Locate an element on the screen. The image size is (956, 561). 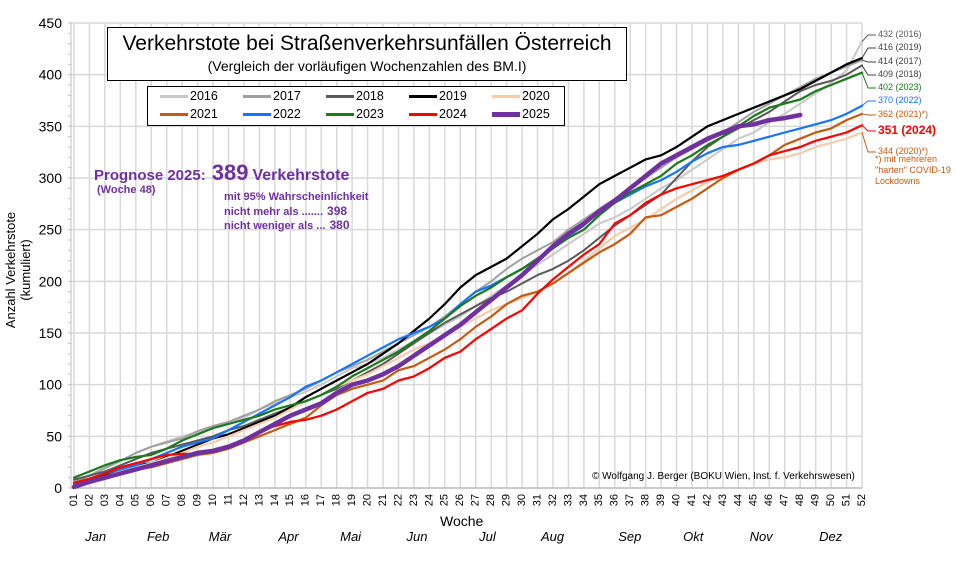
legend-label: 2018 is located at coordinates (370, 96).